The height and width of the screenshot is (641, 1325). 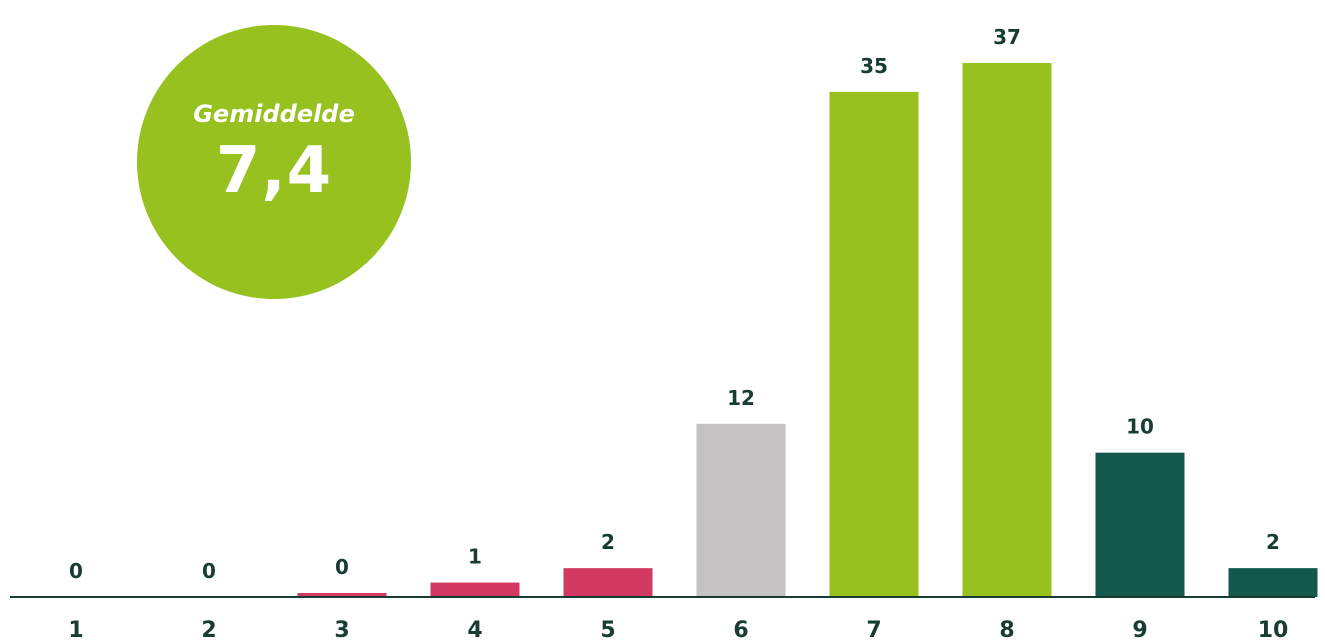 What do you see at coordinates (208, 629) in the screenshot?
I see `x-tick-label-2: 2` at bounding box center [208, 629].